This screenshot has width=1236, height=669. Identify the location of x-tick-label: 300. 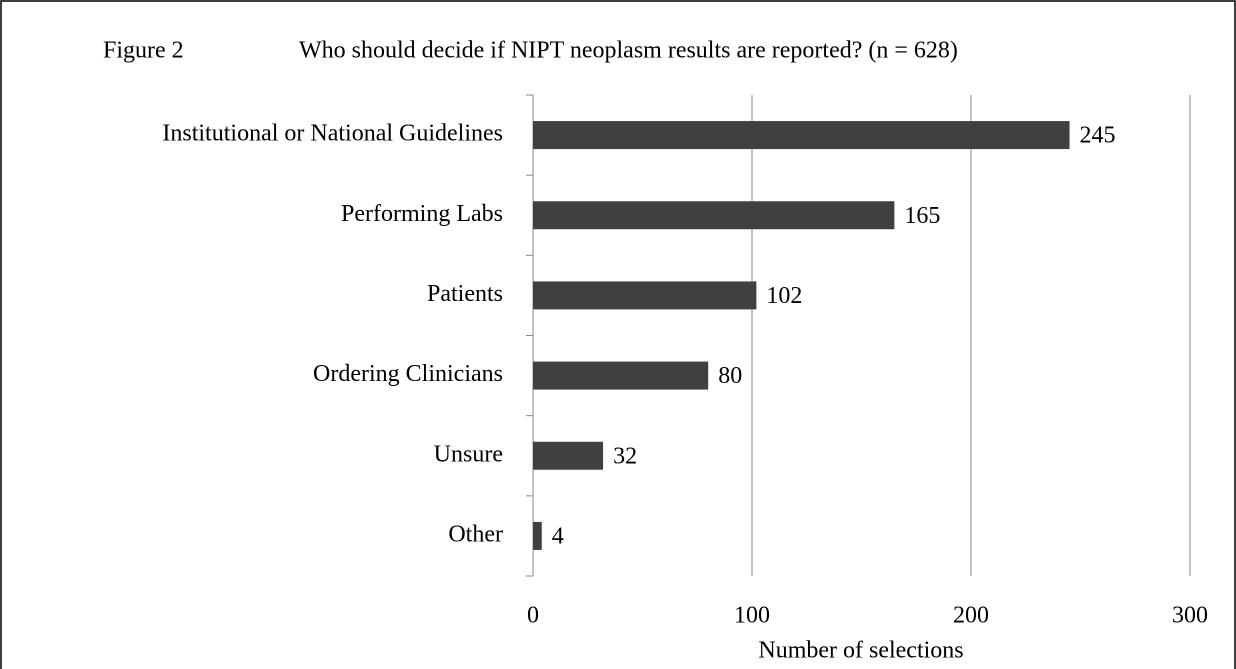
(1190, 616).